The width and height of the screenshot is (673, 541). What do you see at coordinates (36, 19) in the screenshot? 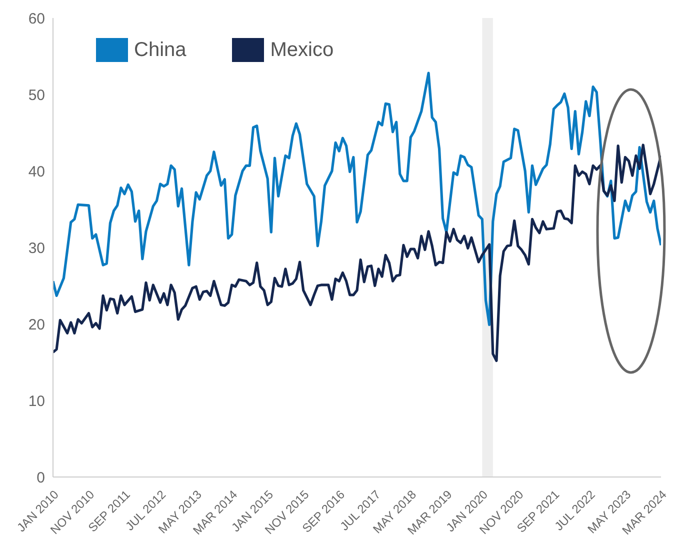
I see `y-tick-label: 60` at bounding box center [36, 19].